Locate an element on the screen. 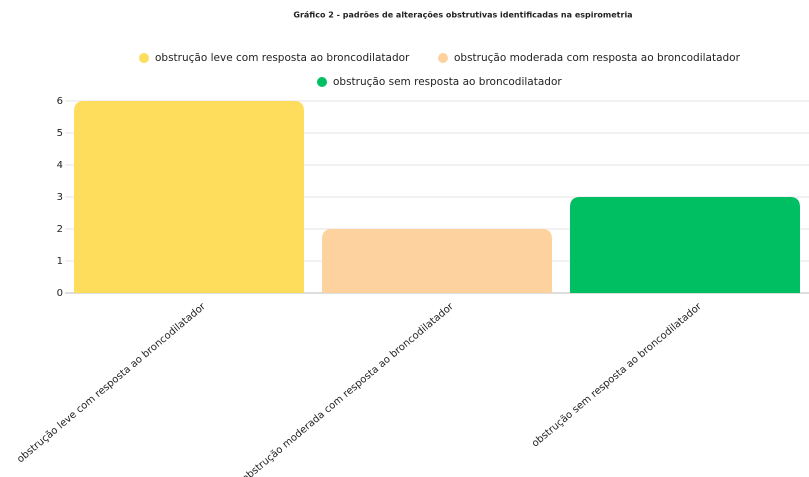 This screenshot has height=477, width=809. y-tick-label: 3 is located at coordinates (60, 197).